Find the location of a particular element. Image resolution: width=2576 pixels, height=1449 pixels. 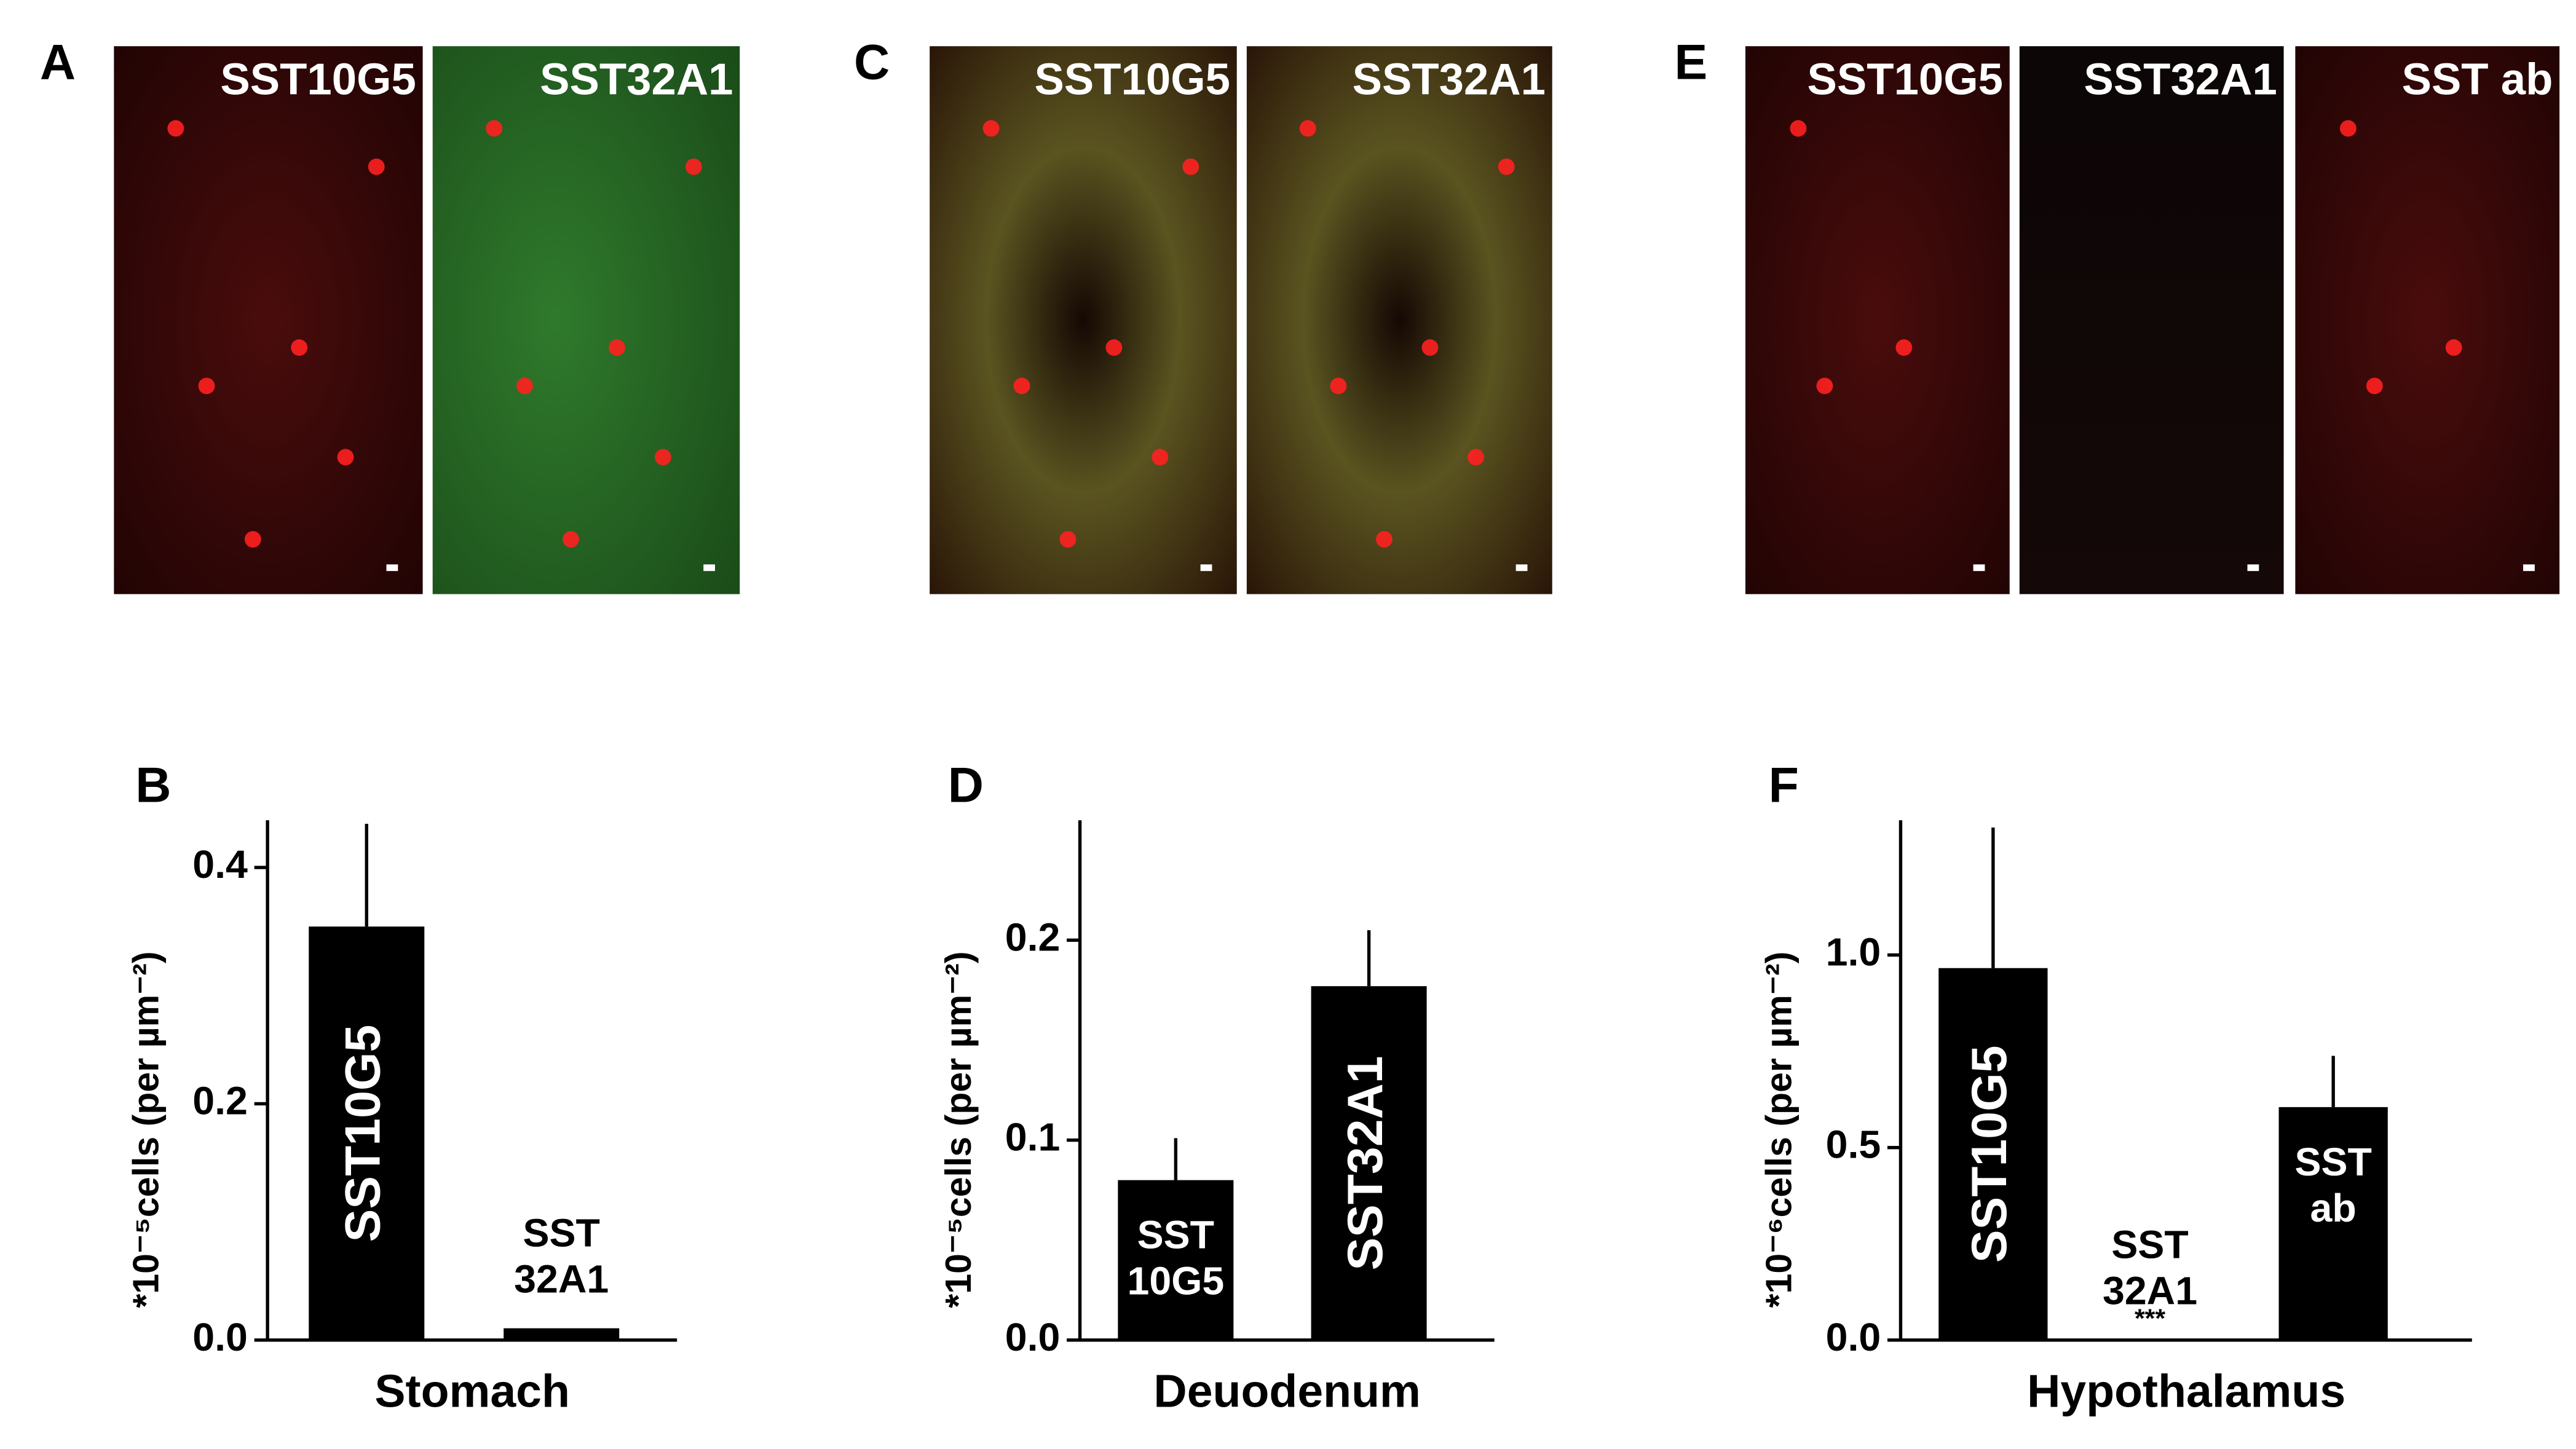

y-tick-label: 1.0 is located at coordinates (1854, 952).